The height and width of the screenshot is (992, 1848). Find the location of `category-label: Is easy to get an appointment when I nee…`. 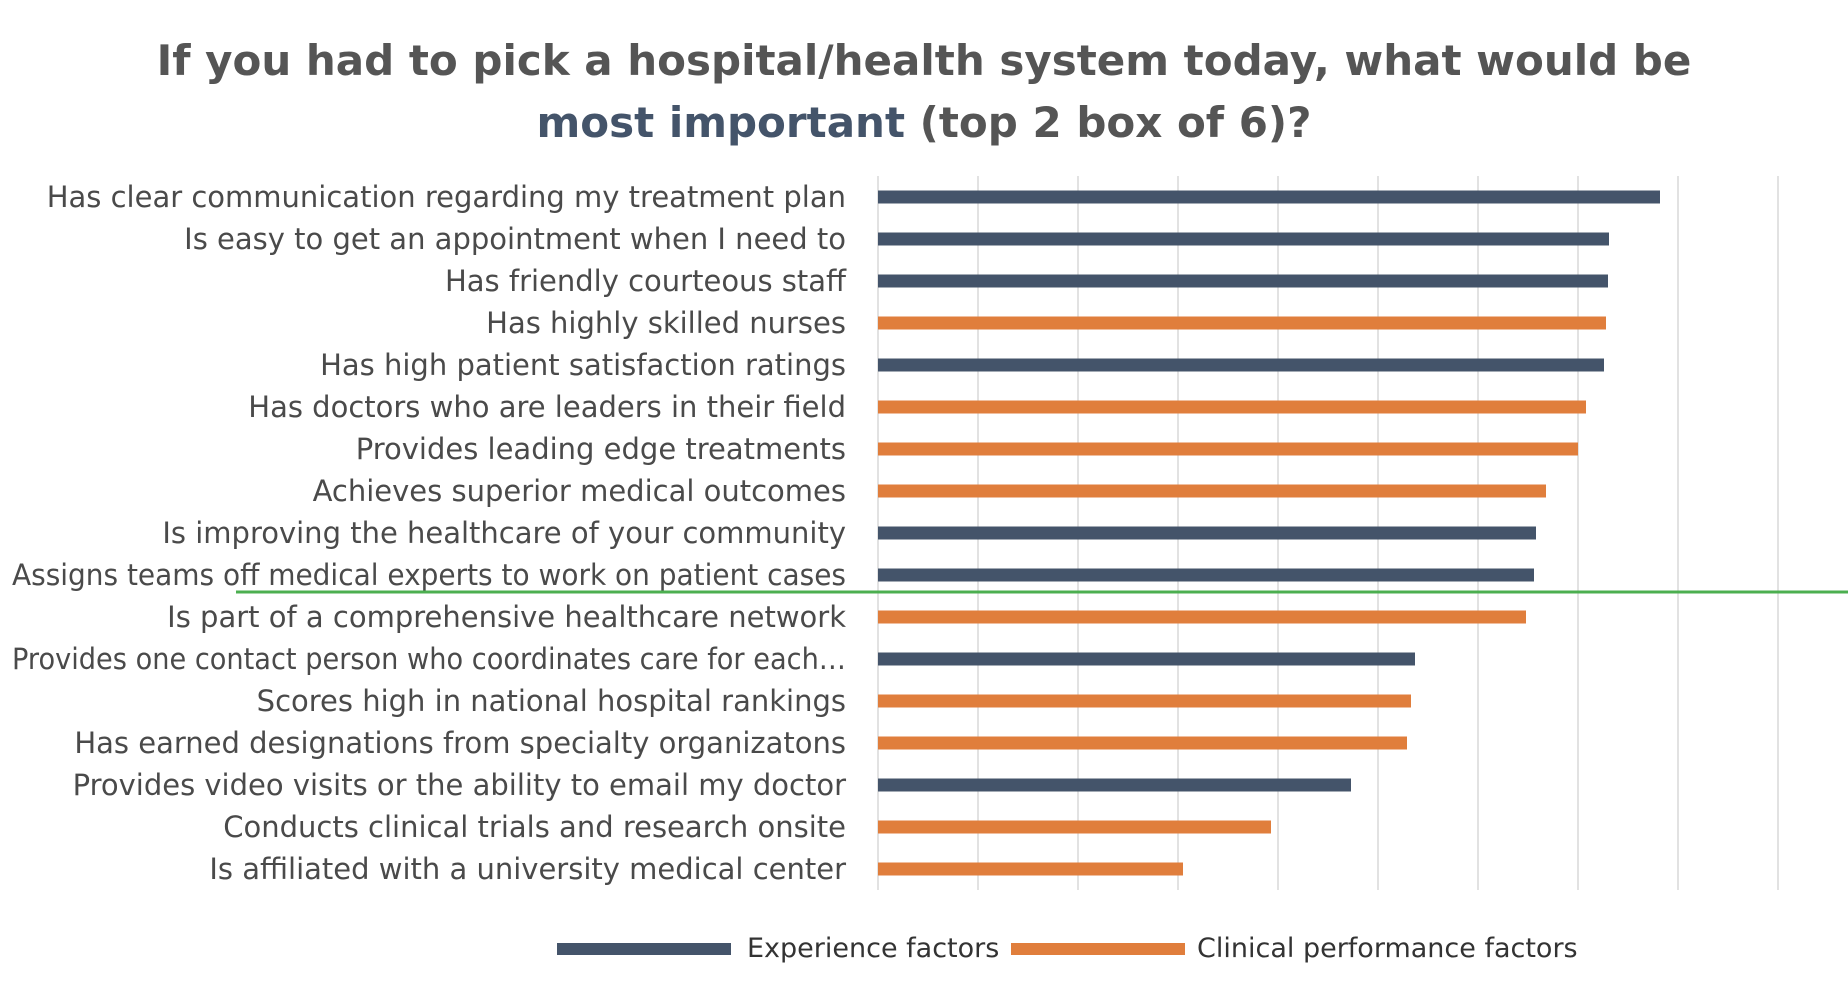

category-label: Is easy to get an appointment when I nee… is located at coordinates (515, 239).